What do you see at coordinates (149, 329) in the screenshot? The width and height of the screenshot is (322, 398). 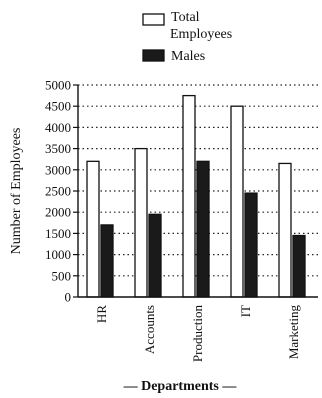 I see `x-tick-label: Accounts` at bounding box center [149, 329].